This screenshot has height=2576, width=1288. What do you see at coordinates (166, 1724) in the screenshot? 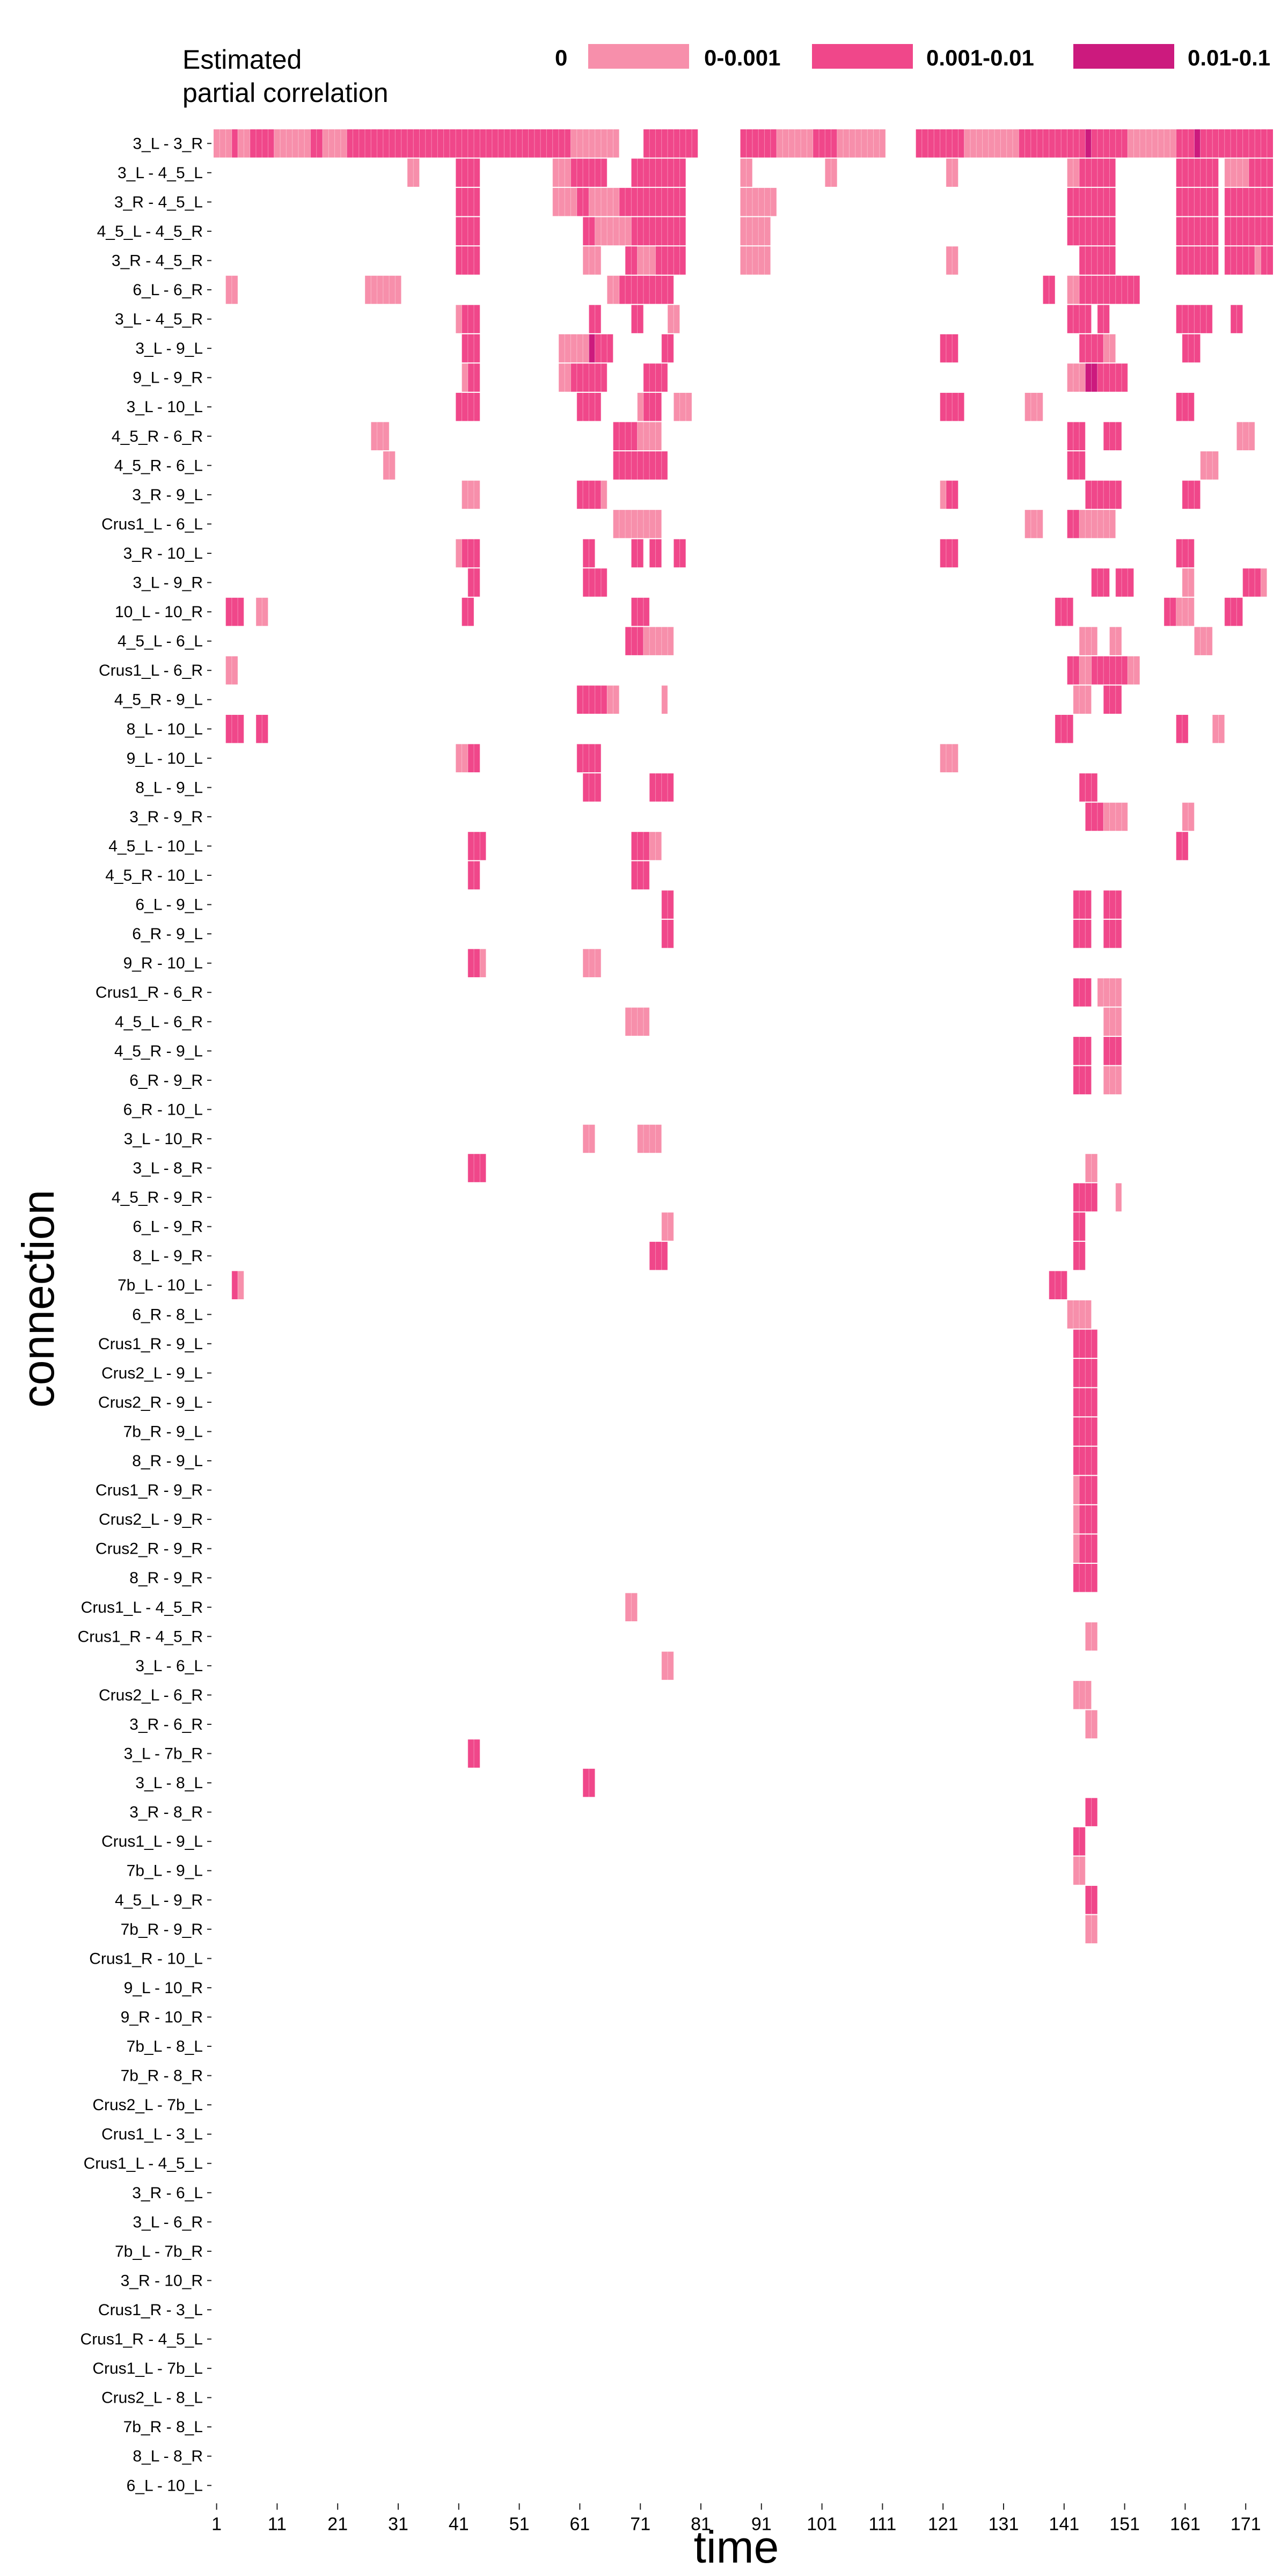
I see `y-tick-label: 3_R - 6_R` at bounding box center [166, 1724].